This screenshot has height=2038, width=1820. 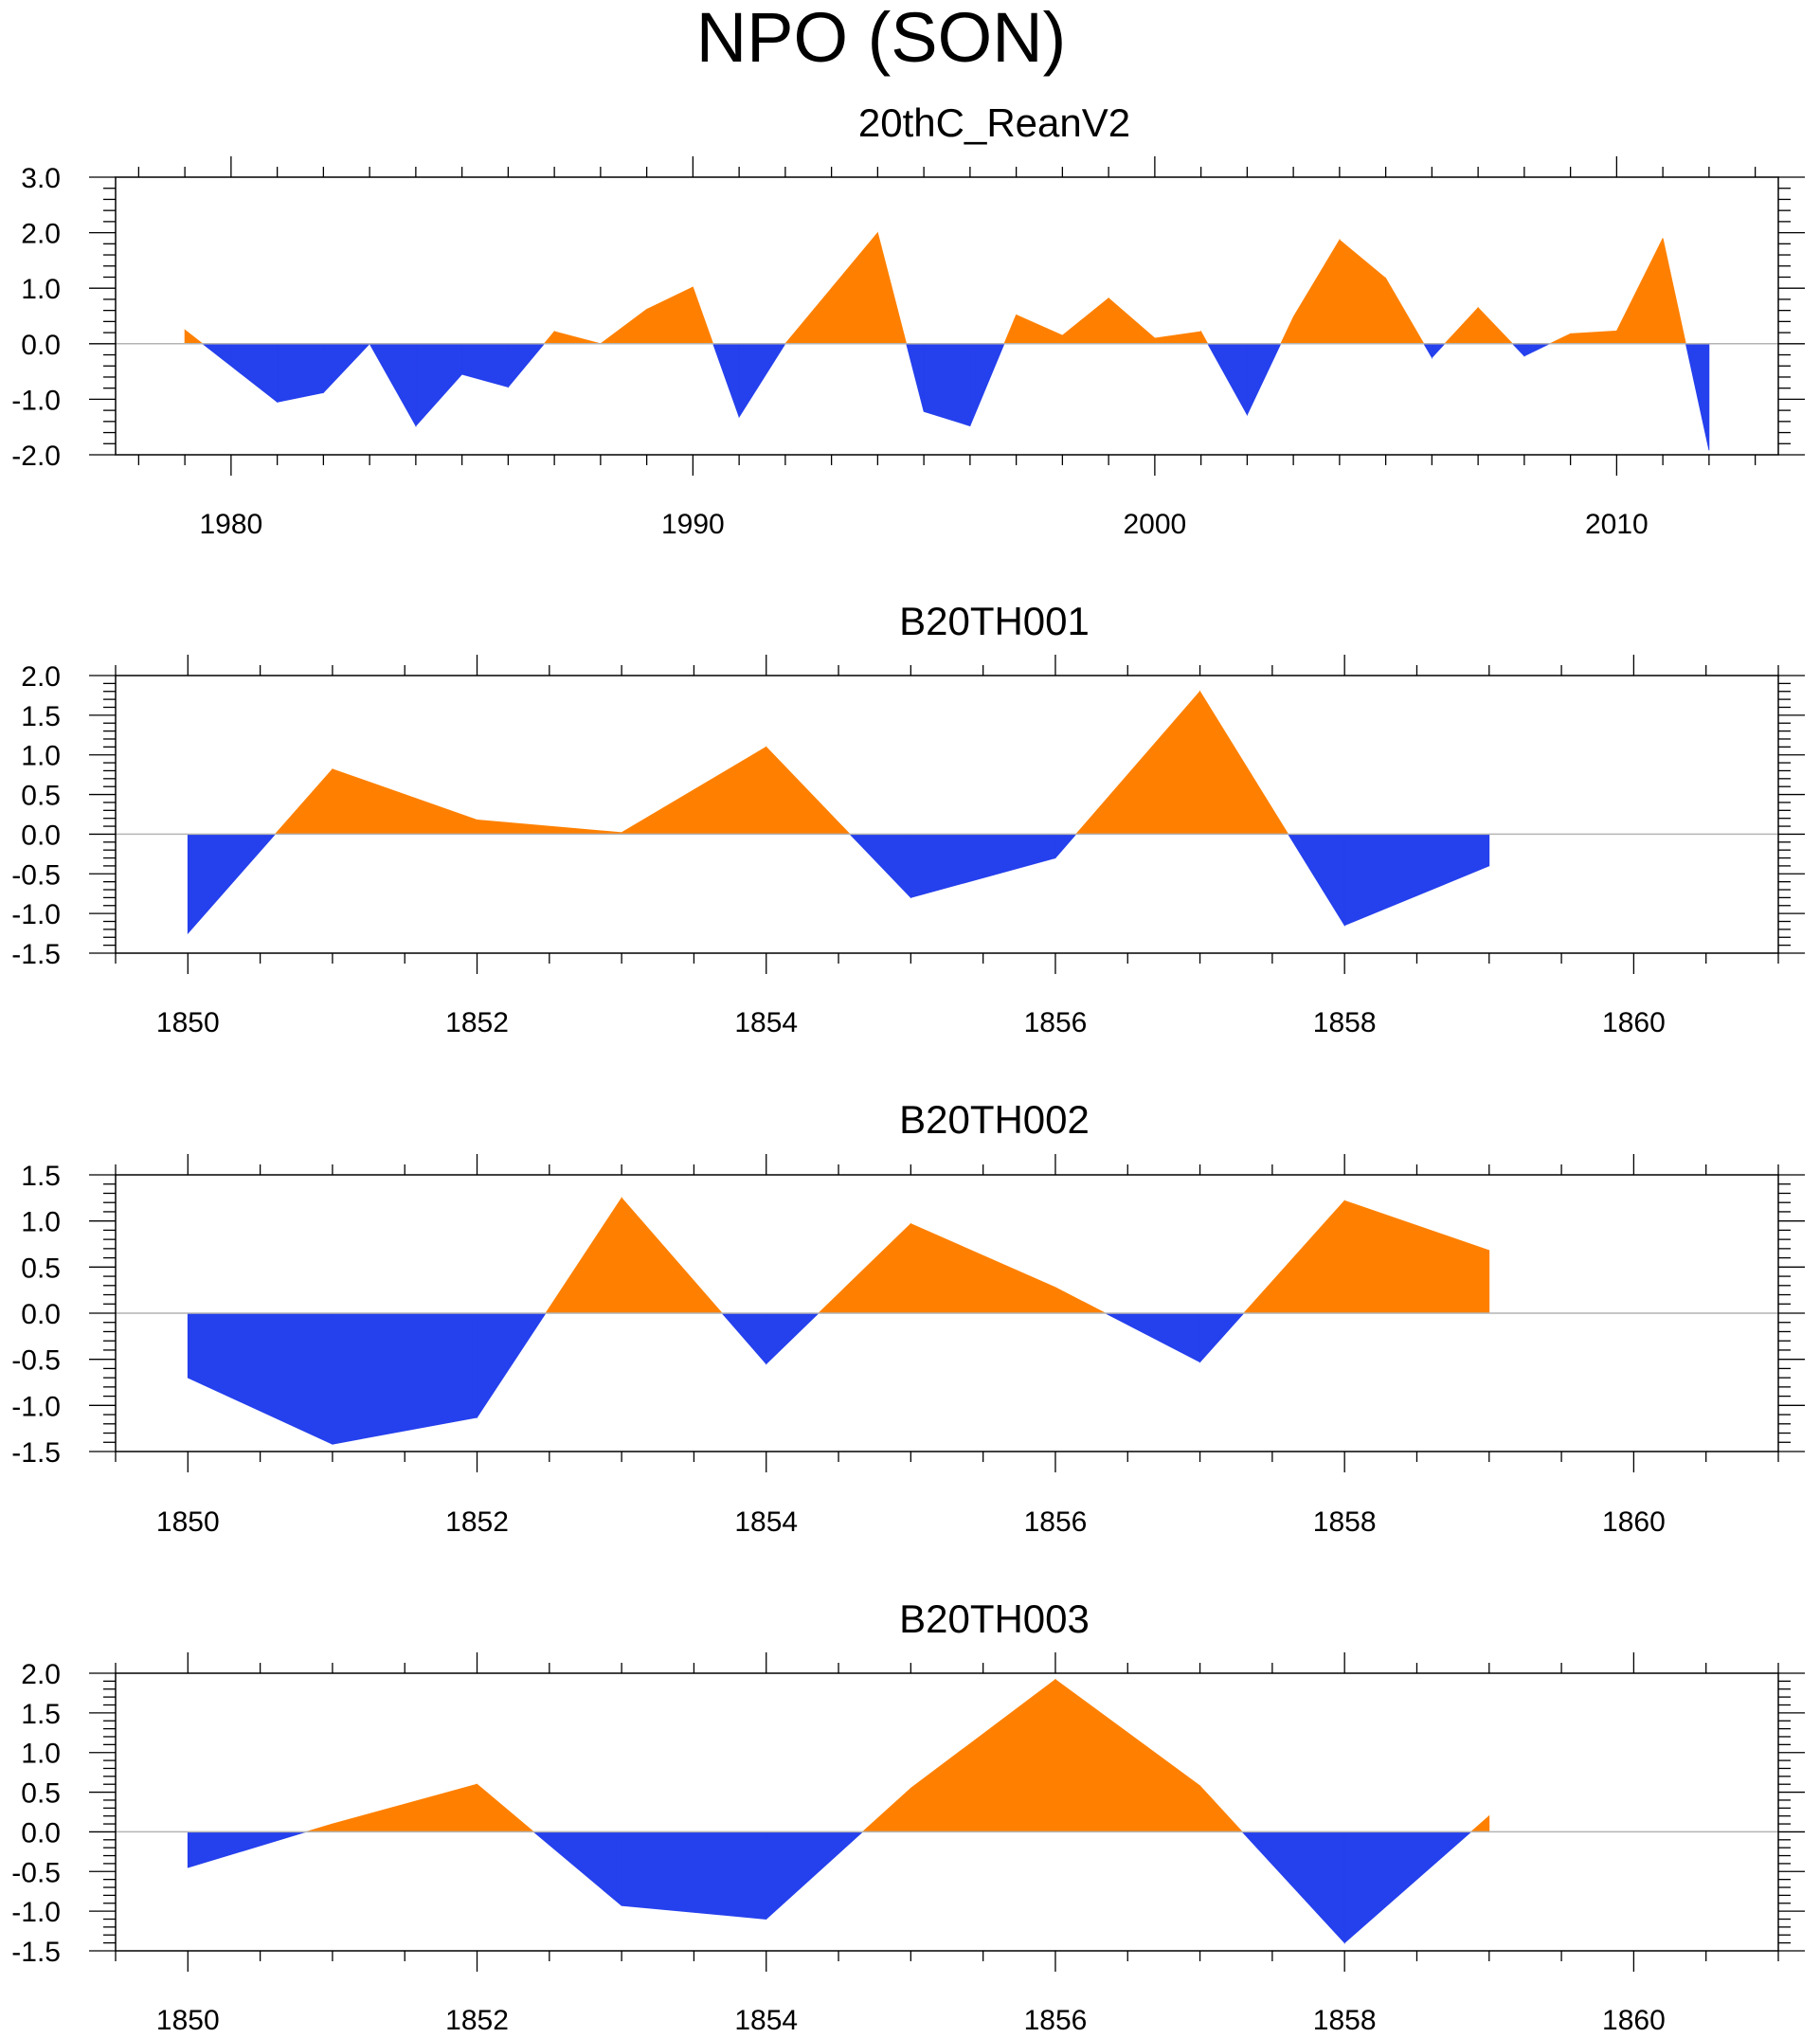 What do you see at coordinates (232, 524) in the screenshot?
I see `x-tick-label: 1980` at bounding box center [232, 524].